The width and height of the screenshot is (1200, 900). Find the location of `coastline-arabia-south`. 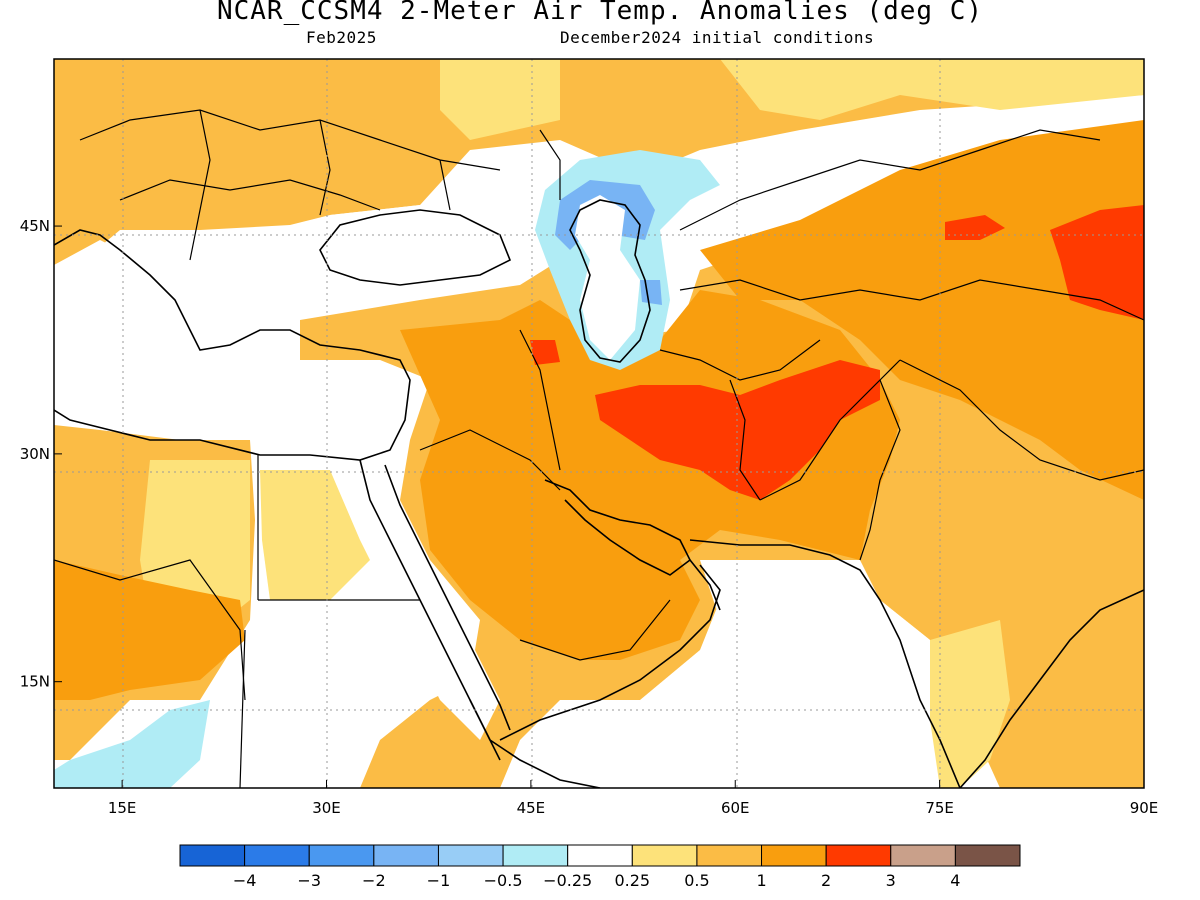

coastline-arabia-south is located at coordinates (610, 652).